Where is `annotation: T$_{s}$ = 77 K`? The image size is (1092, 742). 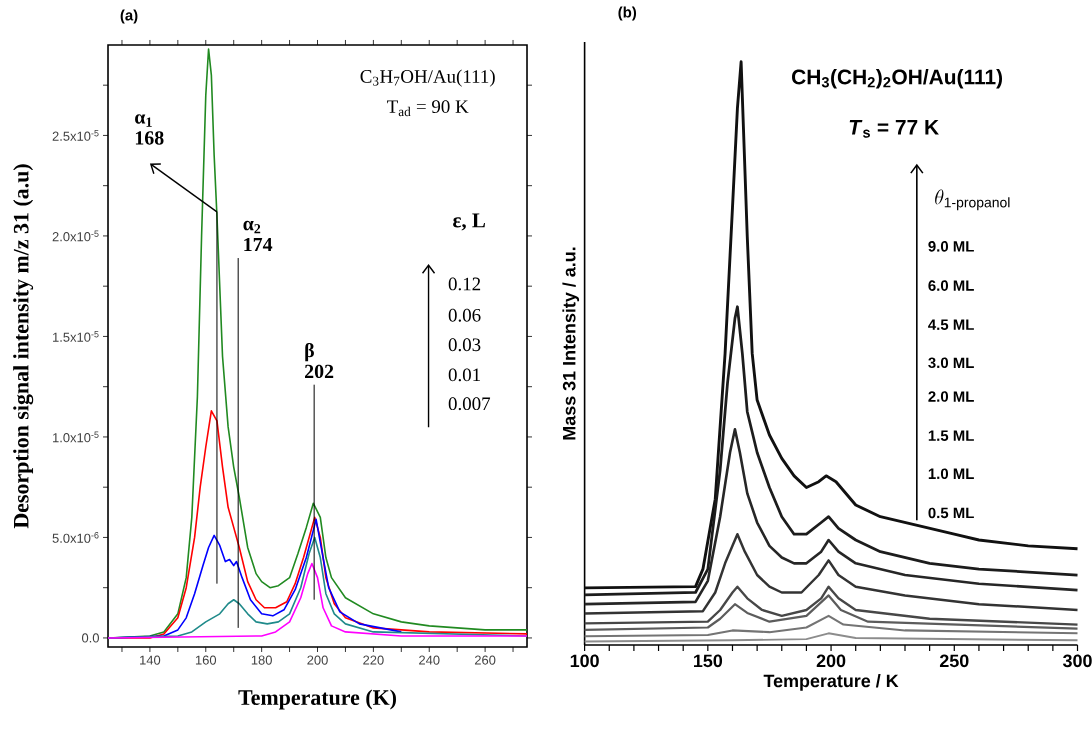
annotation: T$_{s}$ = 77 K is located at coordinates (894, 129).